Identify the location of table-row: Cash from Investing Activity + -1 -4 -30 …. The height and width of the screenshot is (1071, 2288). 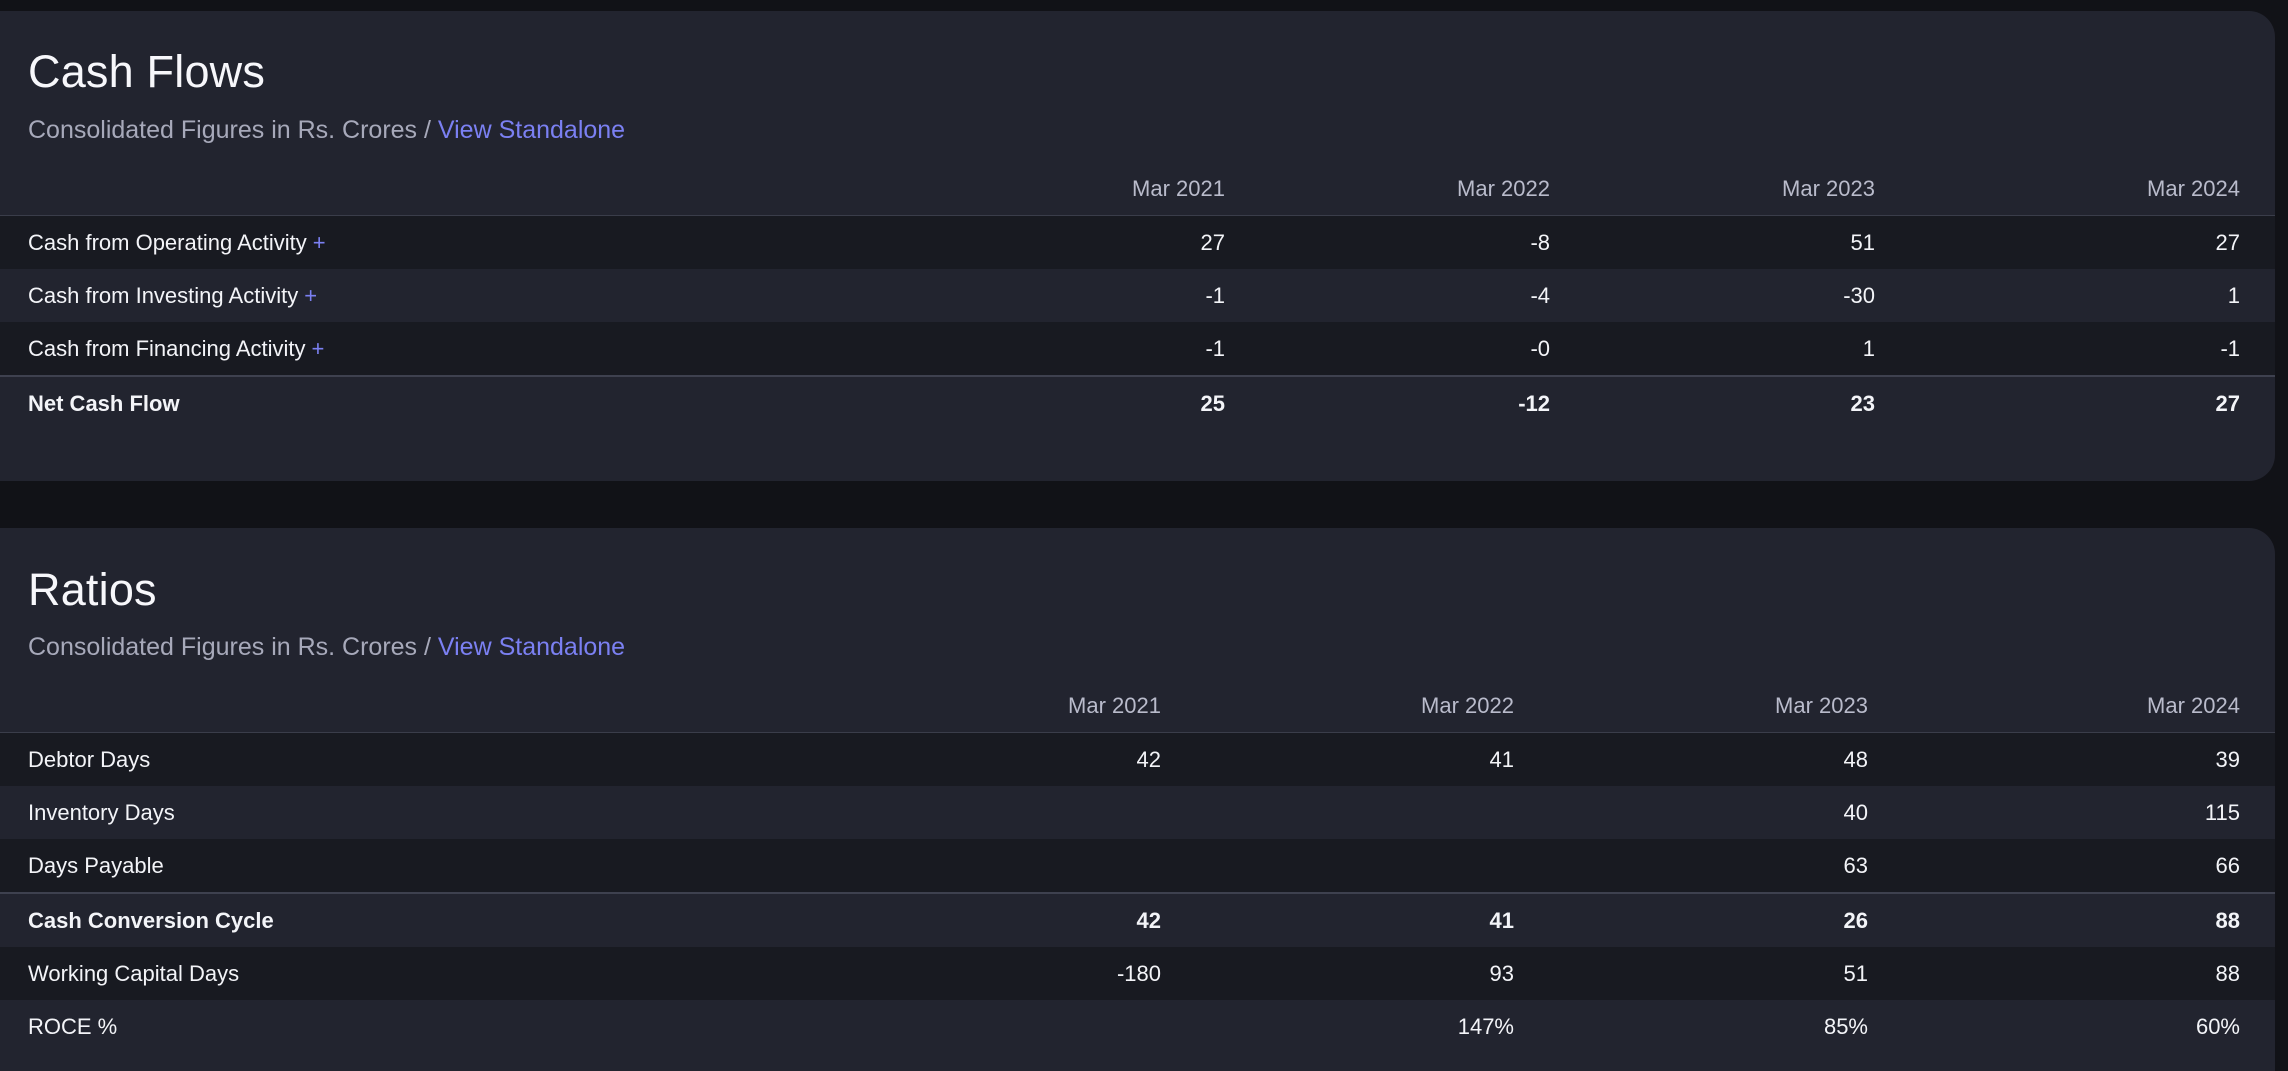
(1137, 295).